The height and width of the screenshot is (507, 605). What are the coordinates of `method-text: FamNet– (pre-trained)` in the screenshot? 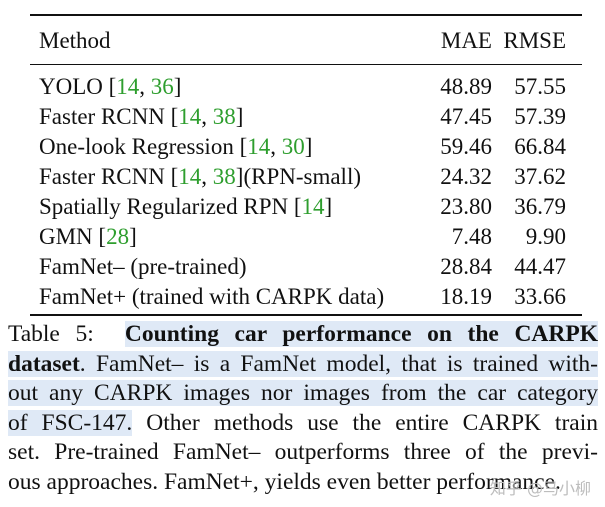 It's located at (143, 266).